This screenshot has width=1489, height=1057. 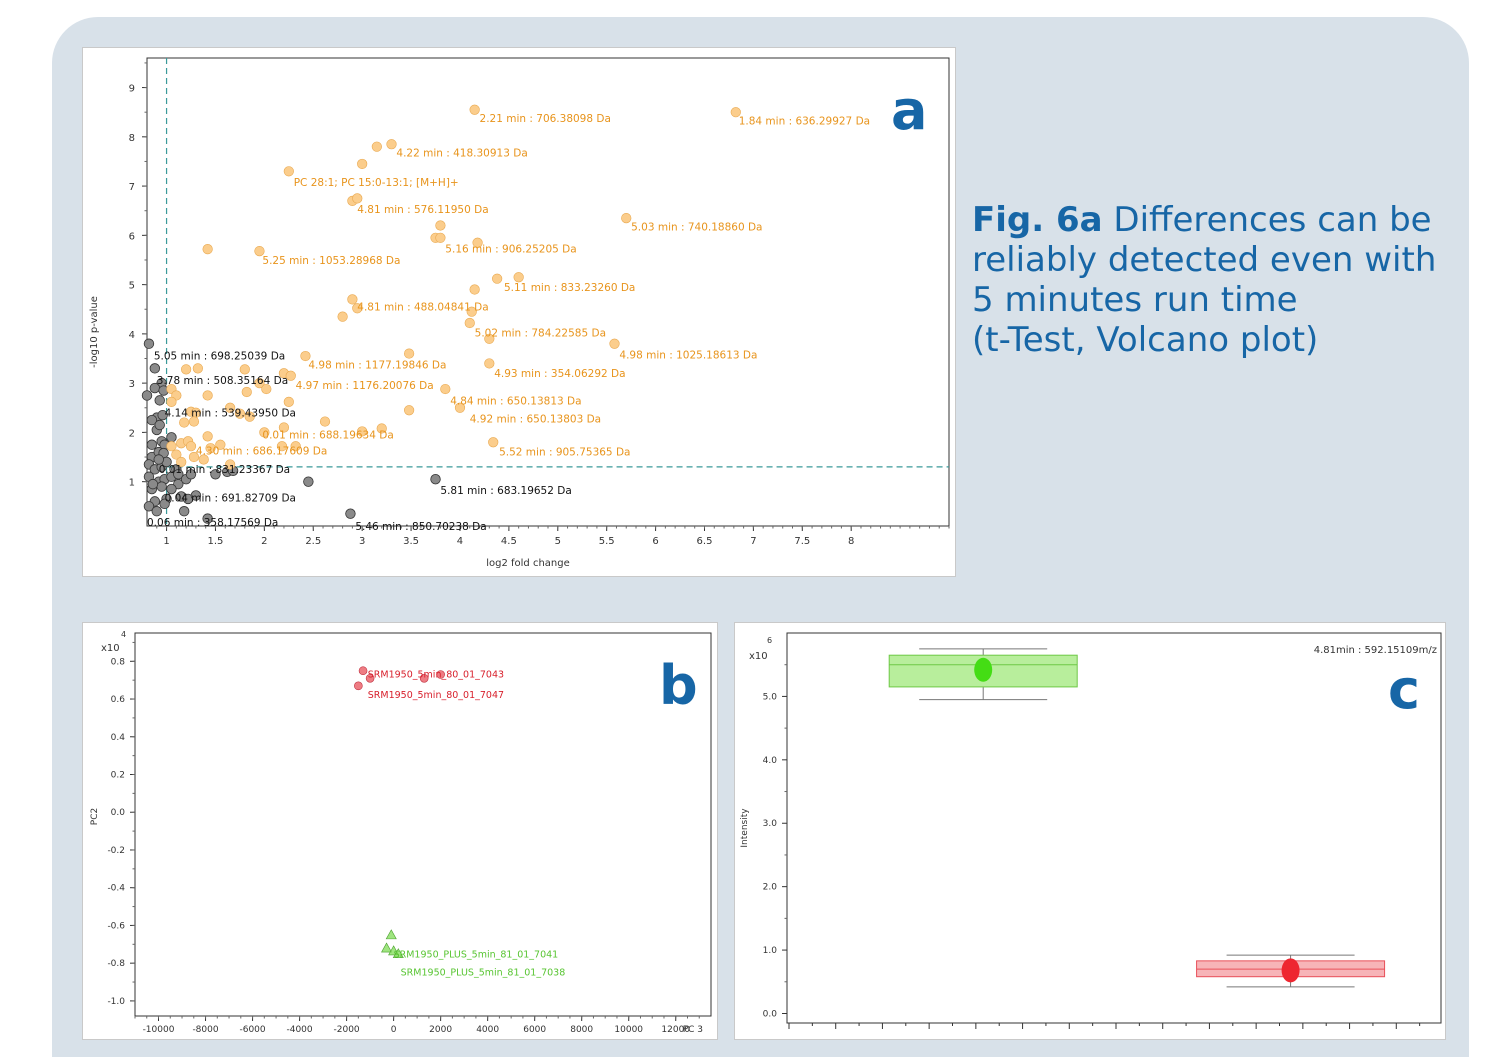 I want to click on point-annotation: 3.78 min : 508.35164 Da, so click(x=222, y=381).